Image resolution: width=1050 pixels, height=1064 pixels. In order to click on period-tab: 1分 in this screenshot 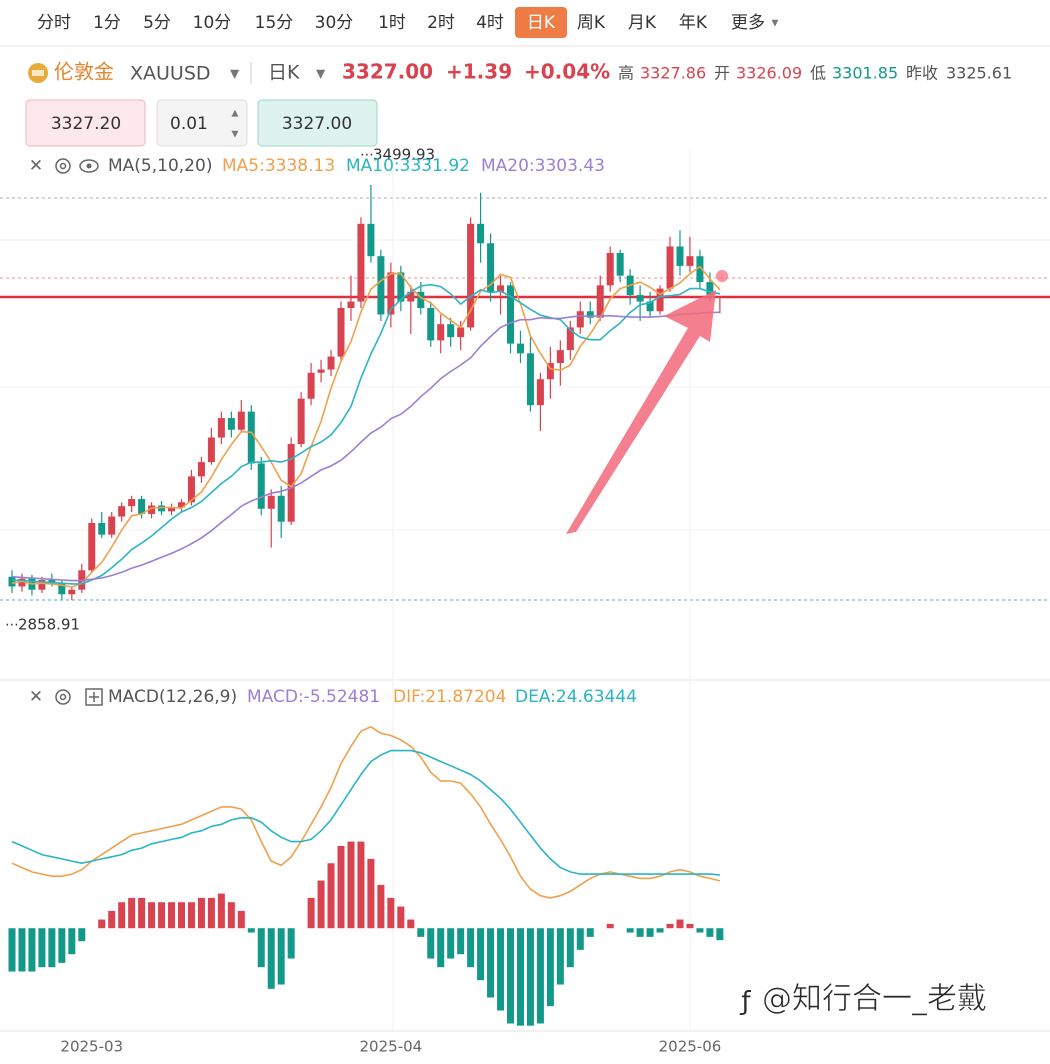, I will do `click(107, 23)`.